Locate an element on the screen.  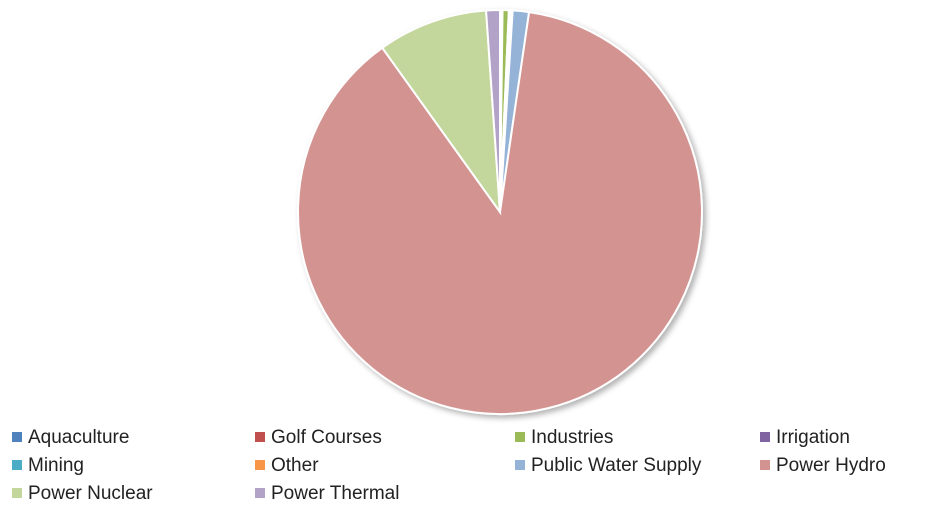
legend-label: Power Nuclear is located at coordinates (90, 493).